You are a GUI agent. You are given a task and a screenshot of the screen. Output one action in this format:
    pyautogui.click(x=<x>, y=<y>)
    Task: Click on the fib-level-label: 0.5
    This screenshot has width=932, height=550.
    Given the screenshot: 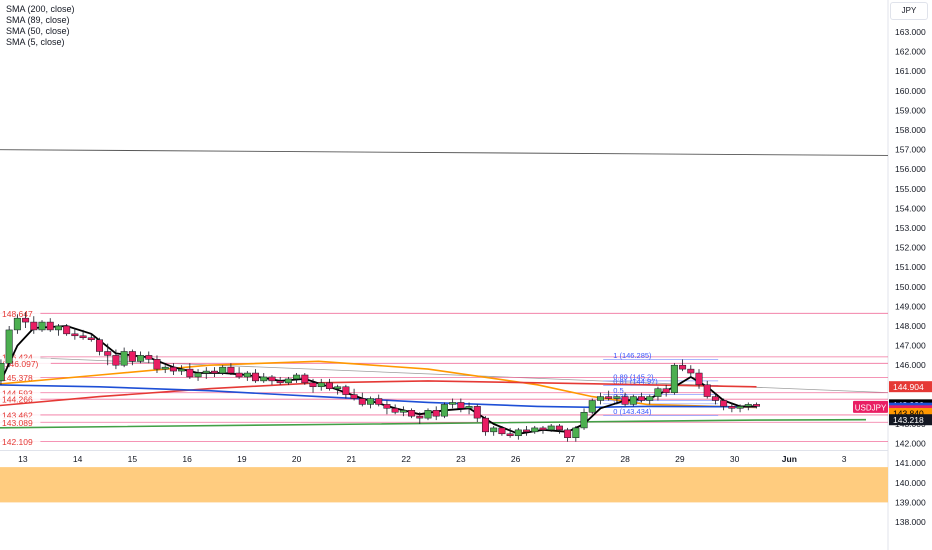 What is the action you would take?
    pyautogui.click(x=618, y=390)
    